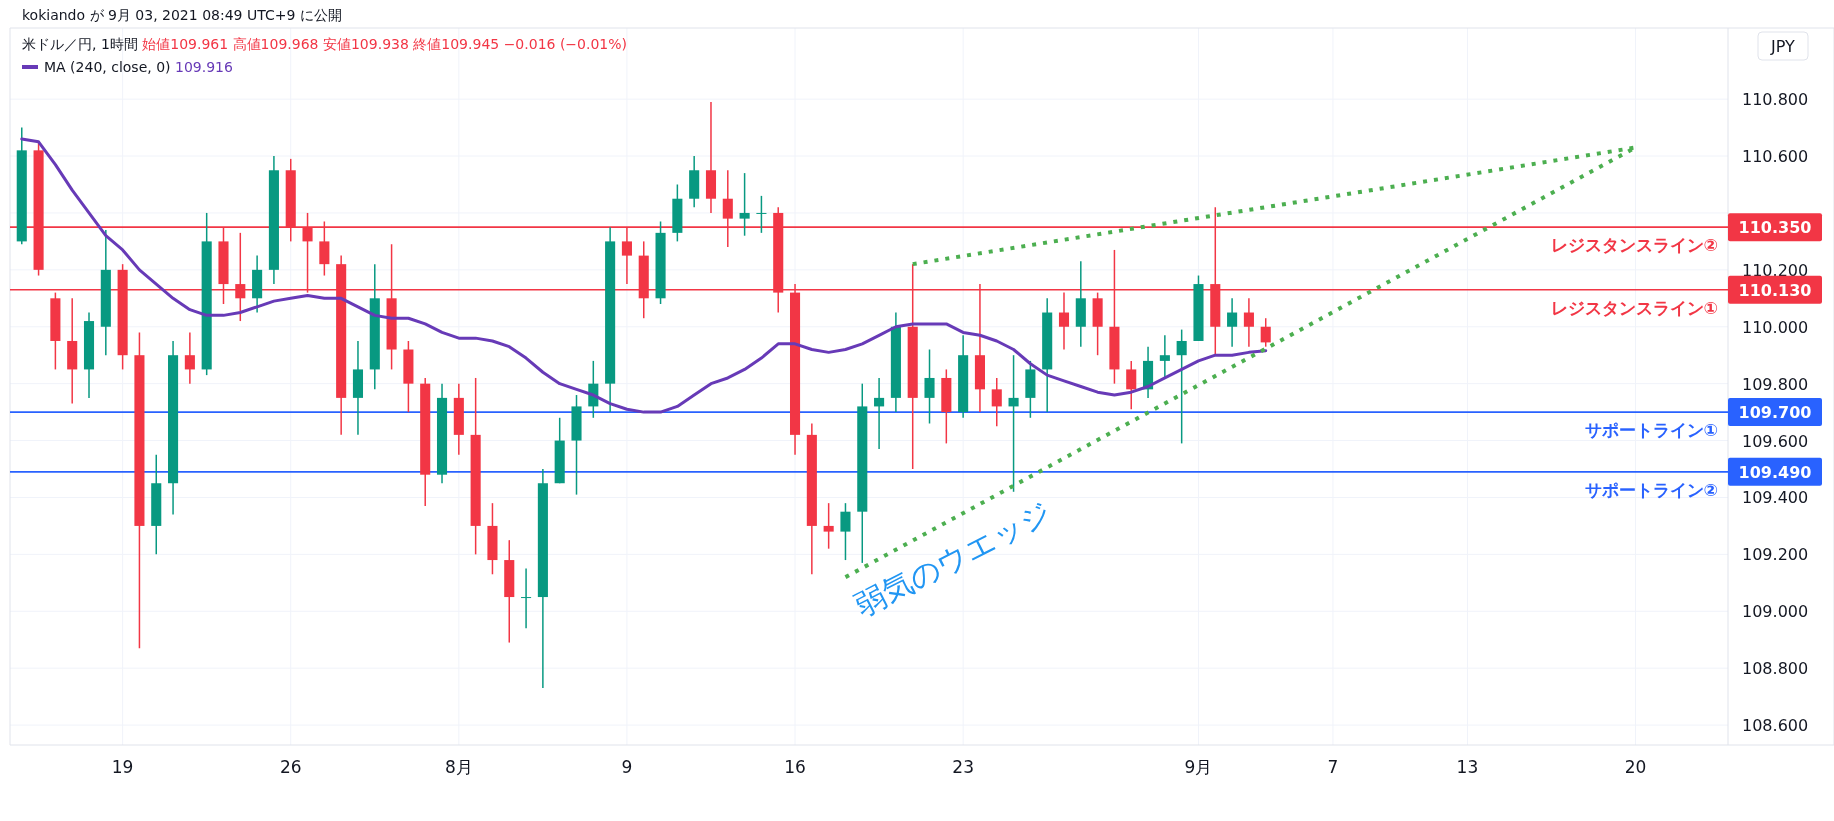 This screenshot has height=821, width=1834. Describe the element at coordinates (290, 767) in the screenshot. I see `x-tick-label: 26` at that location.